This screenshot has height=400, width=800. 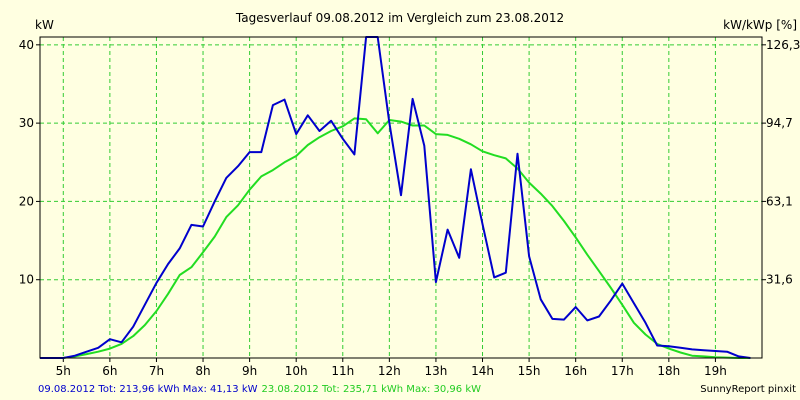 I want to click on y-tick-label: 10, so click(x=26, y=280).